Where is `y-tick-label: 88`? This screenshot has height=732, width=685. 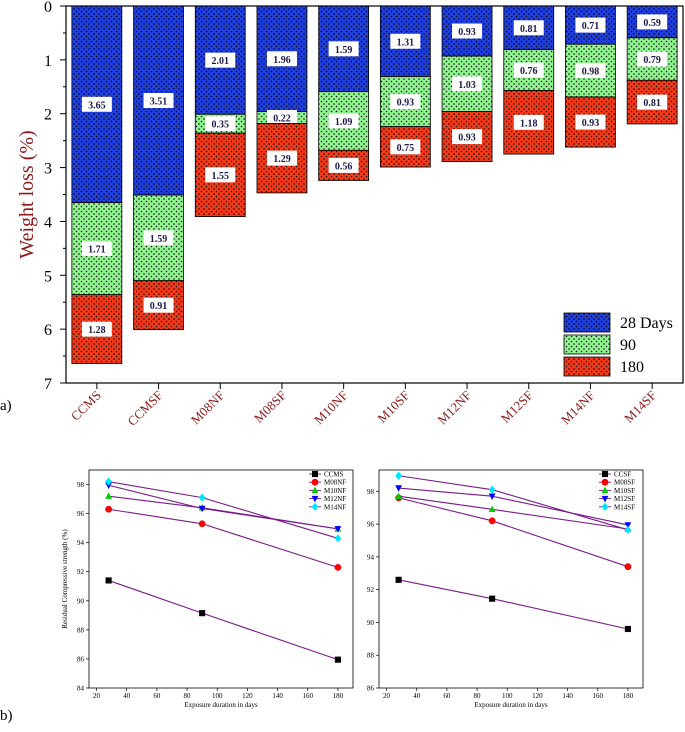 y-tick-label: 88 is located at coordinates (81, 630).